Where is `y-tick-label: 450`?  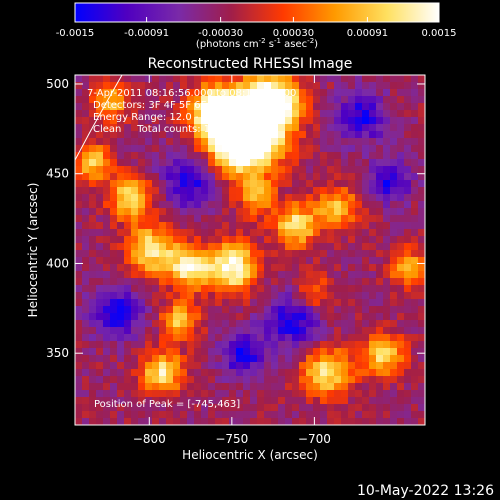
y-tick-label: 450 is located at coordinates (57, 174).